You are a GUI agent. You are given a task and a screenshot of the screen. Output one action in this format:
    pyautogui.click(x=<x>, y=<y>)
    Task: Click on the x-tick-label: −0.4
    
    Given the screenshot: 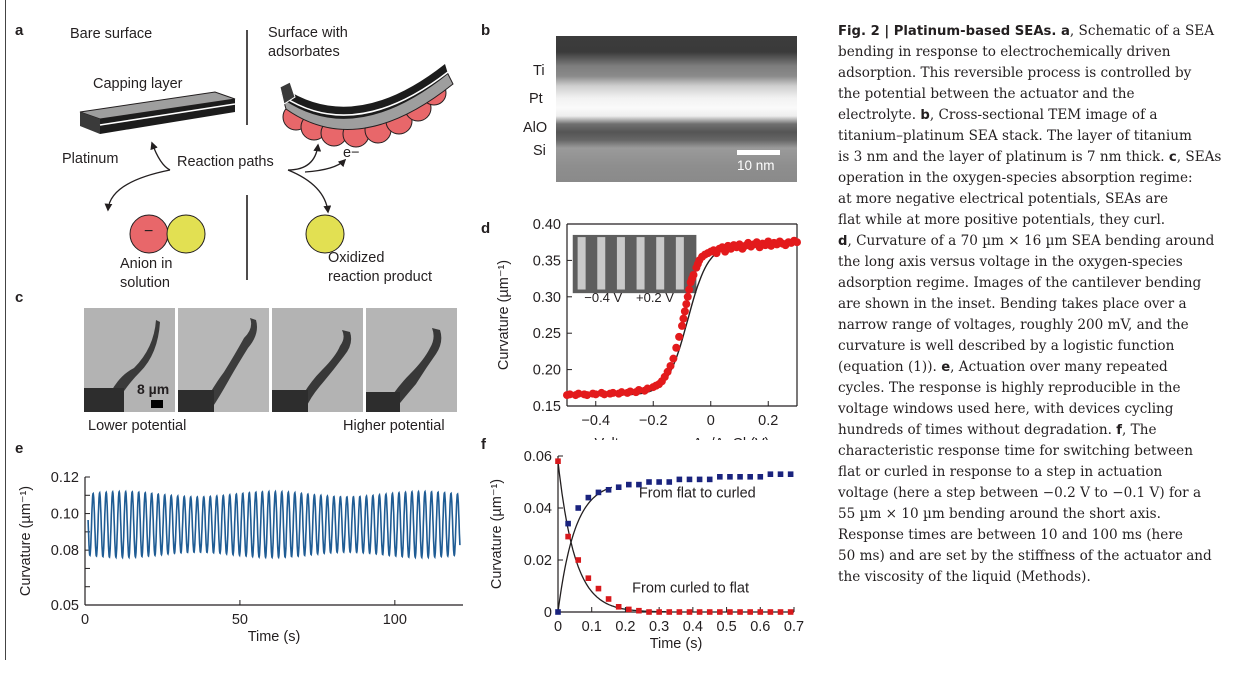 What is the action you would take?
    pyautogui.click(x=595, y=421)
    